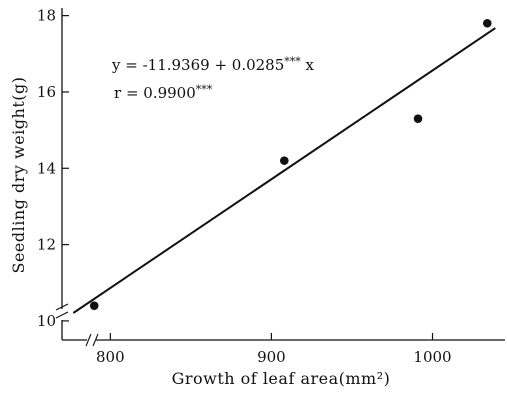  Describe the element at coordinates (46, 16) in the screenshot. I see `y-tick-label: 18` at that location.